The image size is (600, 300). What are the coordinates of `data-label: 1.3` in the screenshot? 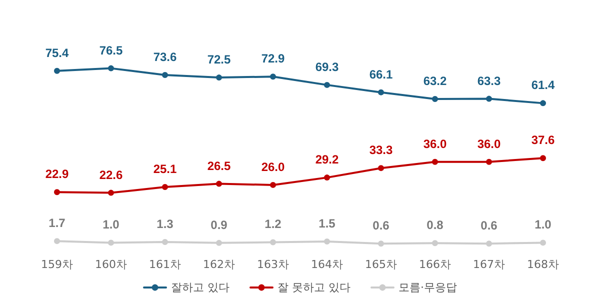 It's located at (165, 223).